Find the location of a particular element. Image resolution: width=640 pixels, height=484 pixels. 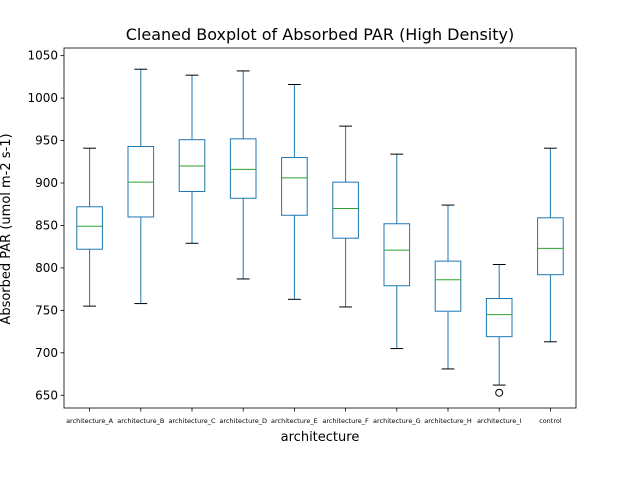

x-tick-label: architecture_I is located at coordinates (499, 421).